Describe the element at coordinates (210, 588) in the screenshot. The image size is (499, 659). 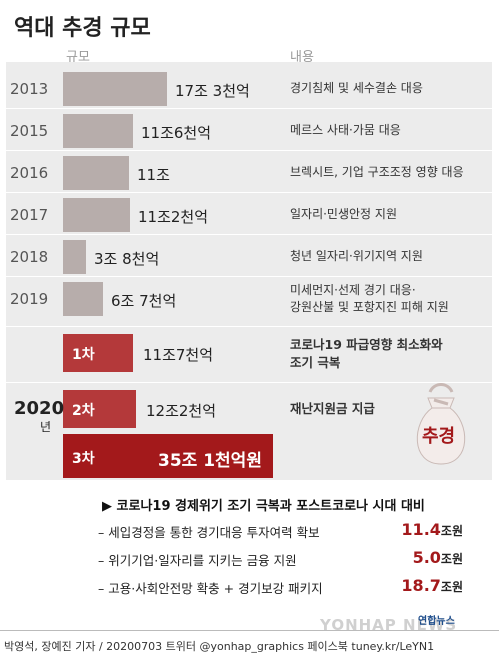
I see `bottom-item-text: – 고용·사회안전망 확충 + 경기보강 패키지` at that location.